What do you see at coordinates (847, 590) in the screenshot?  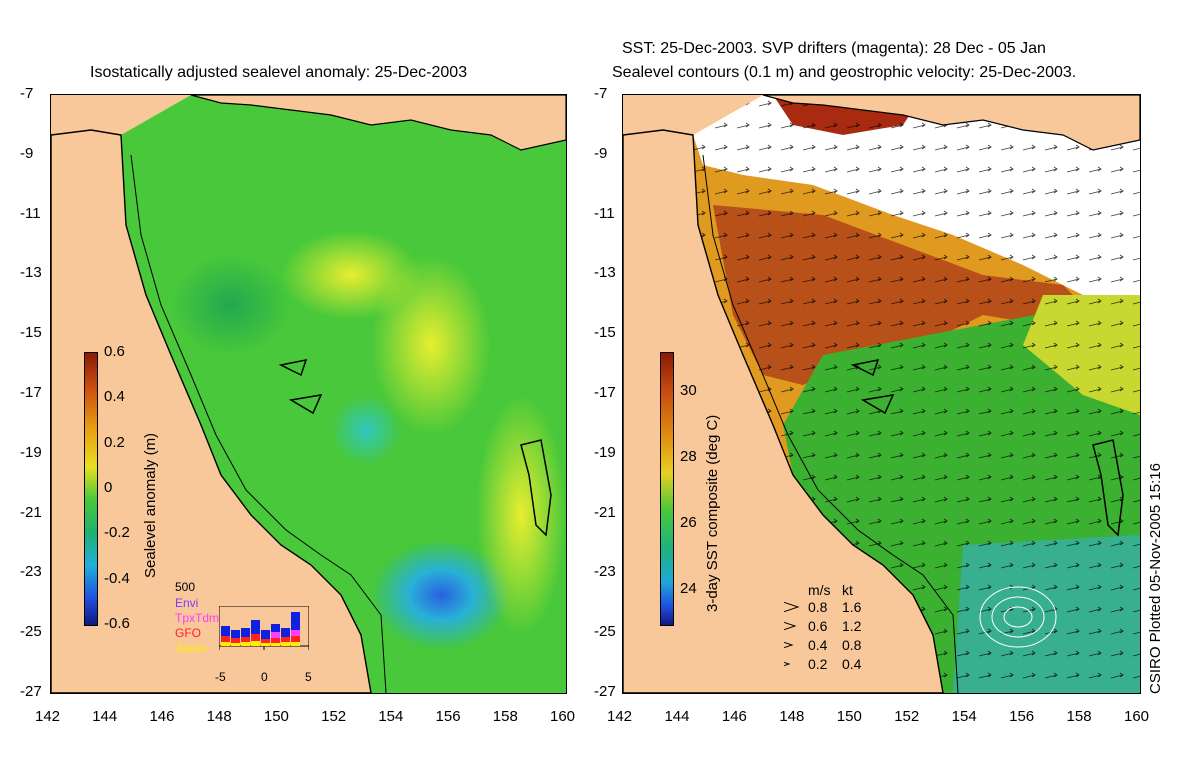 I see `legend-header-kt: kt` at bounding box center [847, 590].